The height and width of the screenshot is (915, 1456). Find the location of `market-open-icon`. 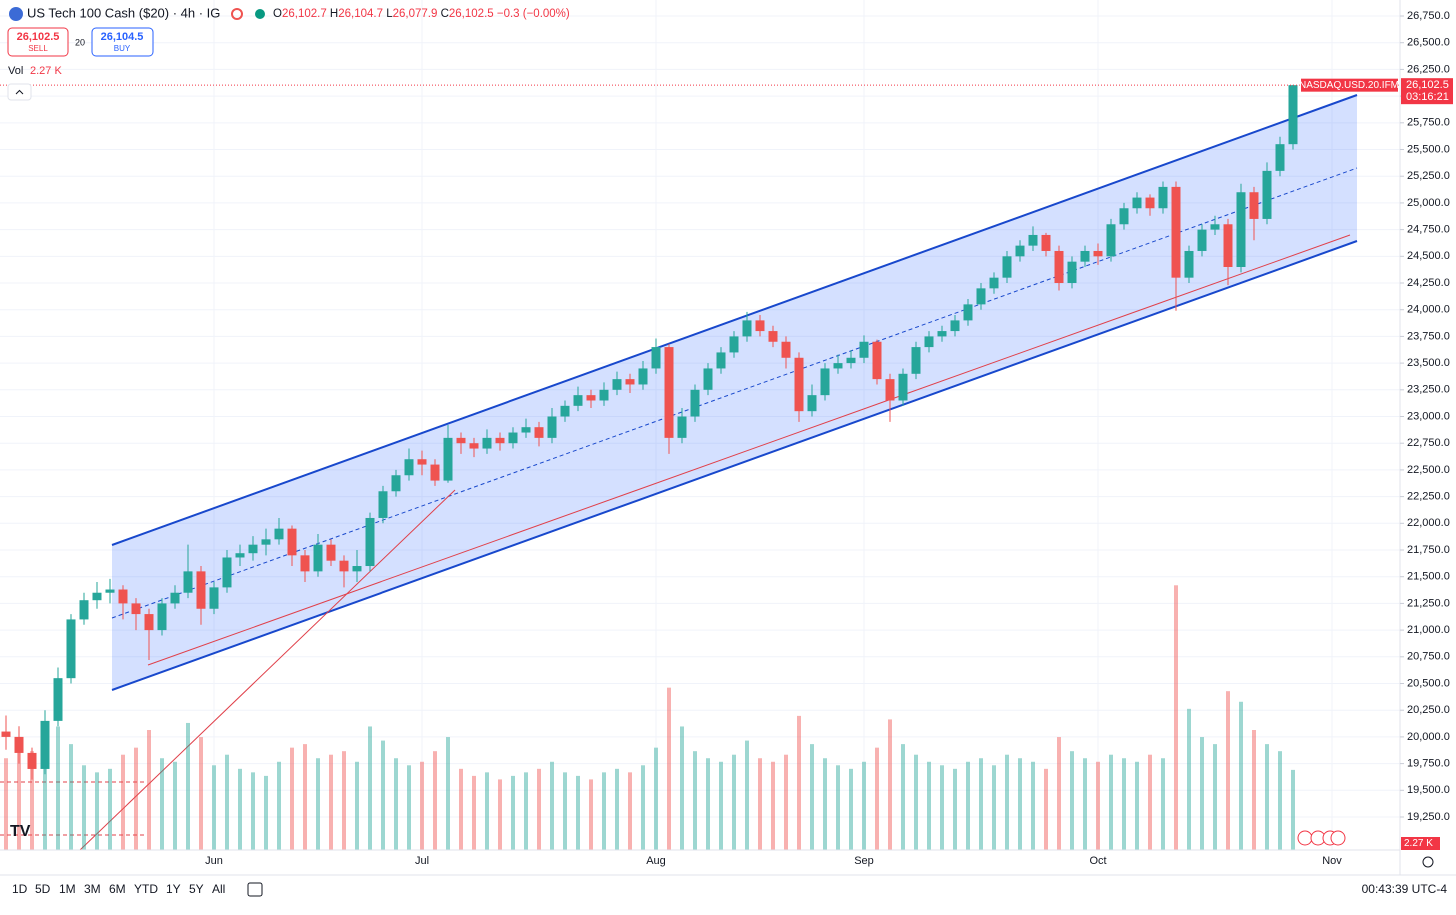

market-open-icon is located at coordinates (260, 14).